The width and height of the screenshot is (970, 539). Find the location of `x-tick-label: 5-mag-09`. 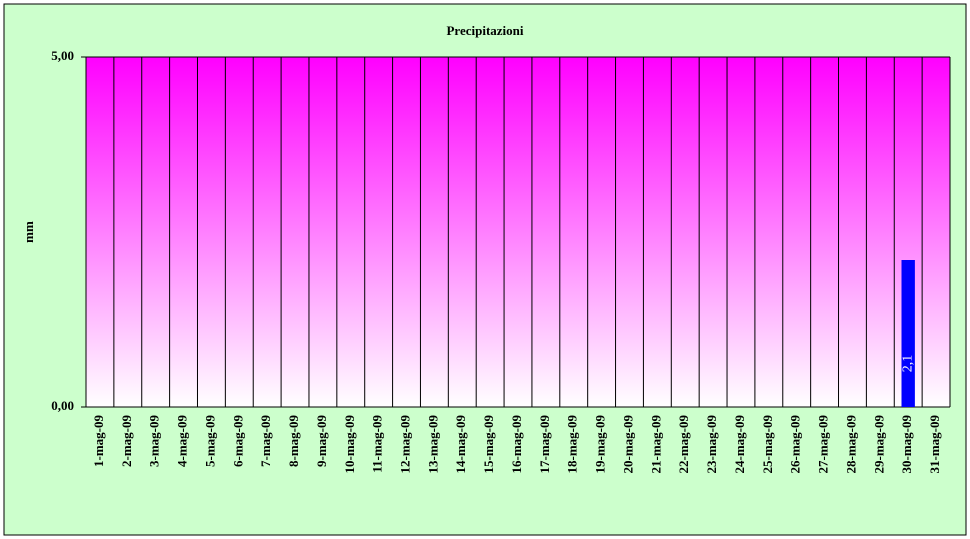

x-tick-label: 5-mag-09 is located at coordinates (209, 441).